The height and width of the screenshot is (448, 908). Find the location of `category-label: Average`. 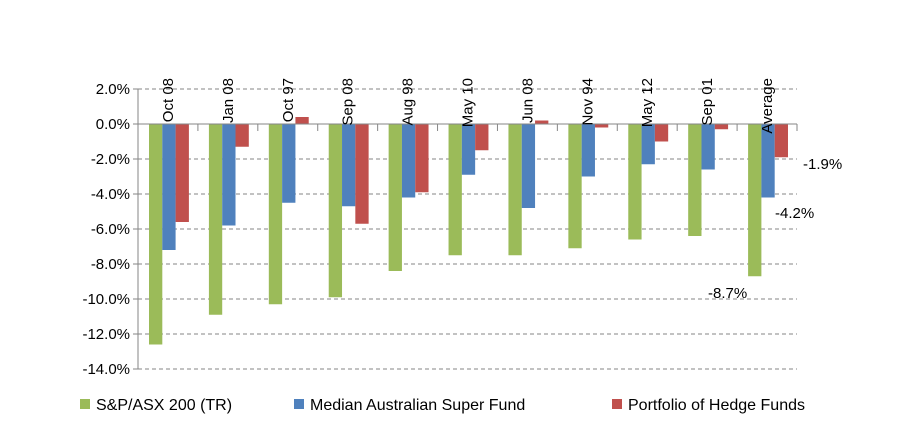

category-label: Average is located at coordinates (767, 106).